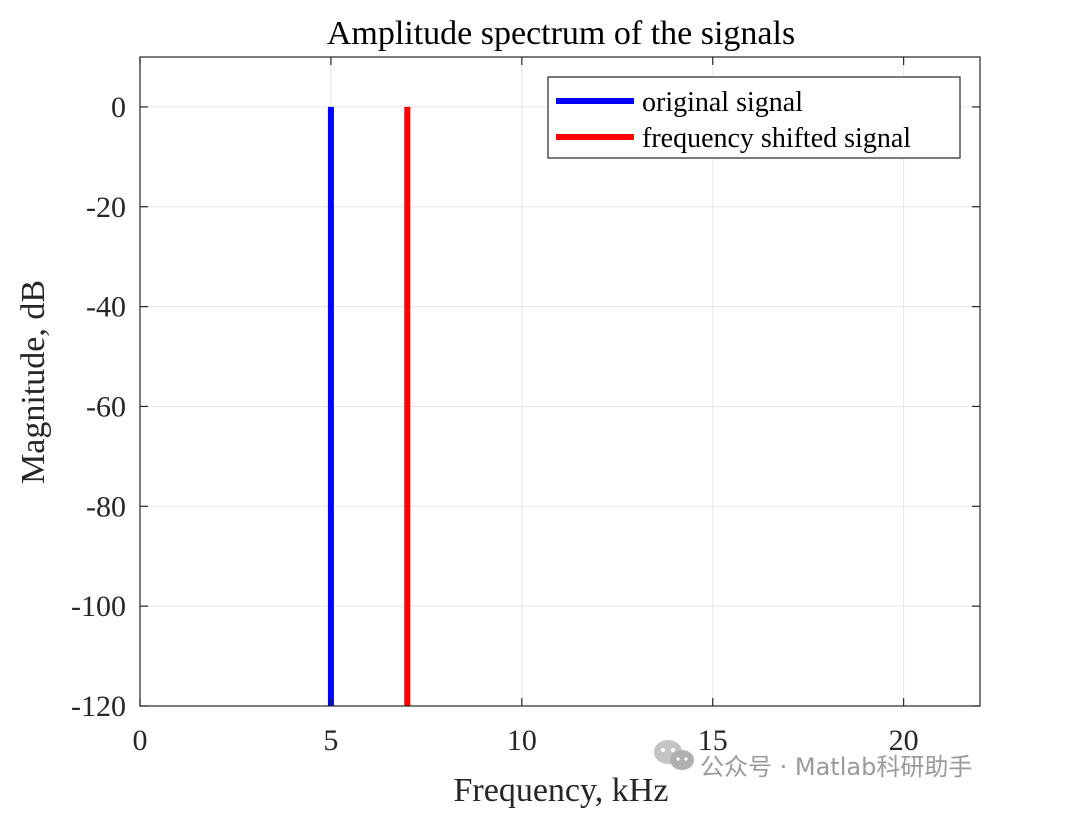 This screenshot has height=814, width=1080. Describe the element at coordinates (118, 107) in the screenshot. I see `y-tick-label: 0` at that location.